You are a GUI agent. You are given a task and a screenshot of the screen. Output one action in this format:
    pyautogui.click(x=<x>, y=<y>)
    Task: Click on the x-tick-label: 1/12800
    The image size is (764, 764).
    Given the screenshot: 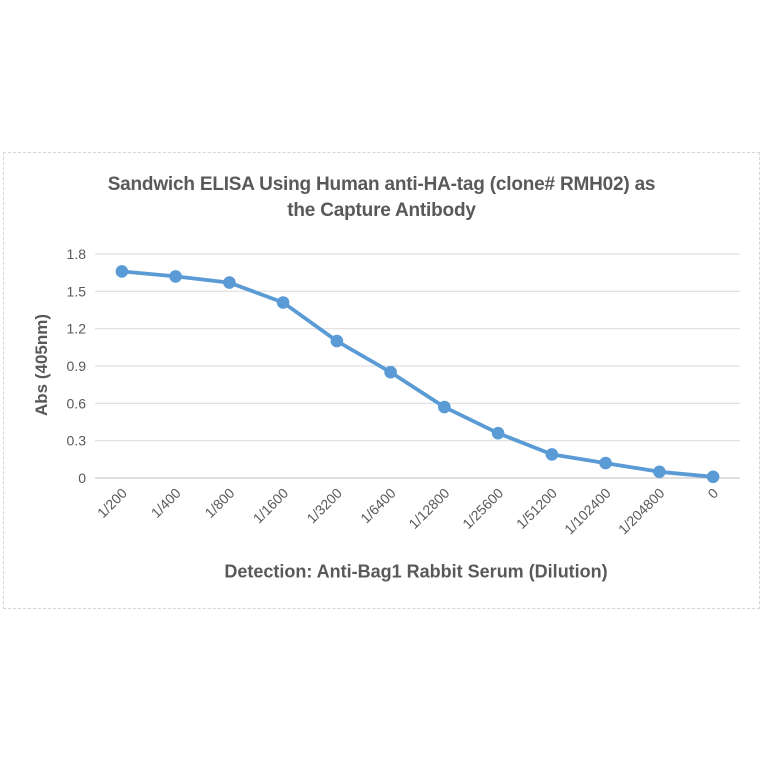 What is the action you would take?
    pyautogui.click(x=428, y=508)
    